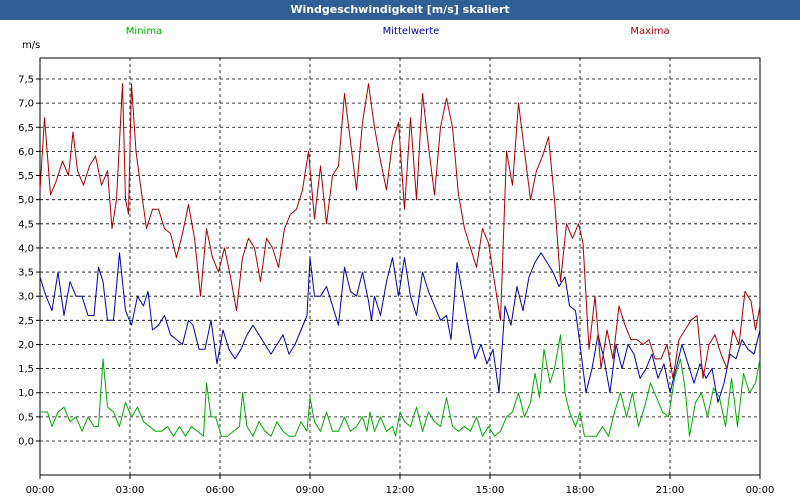 Image resolution: width=800 pixels, height=500 pixels. What do you see at coordinates (310, 490) in the screenshot?
I see `x-tick-time-label: 09:00` at bounding box center [310, 490].